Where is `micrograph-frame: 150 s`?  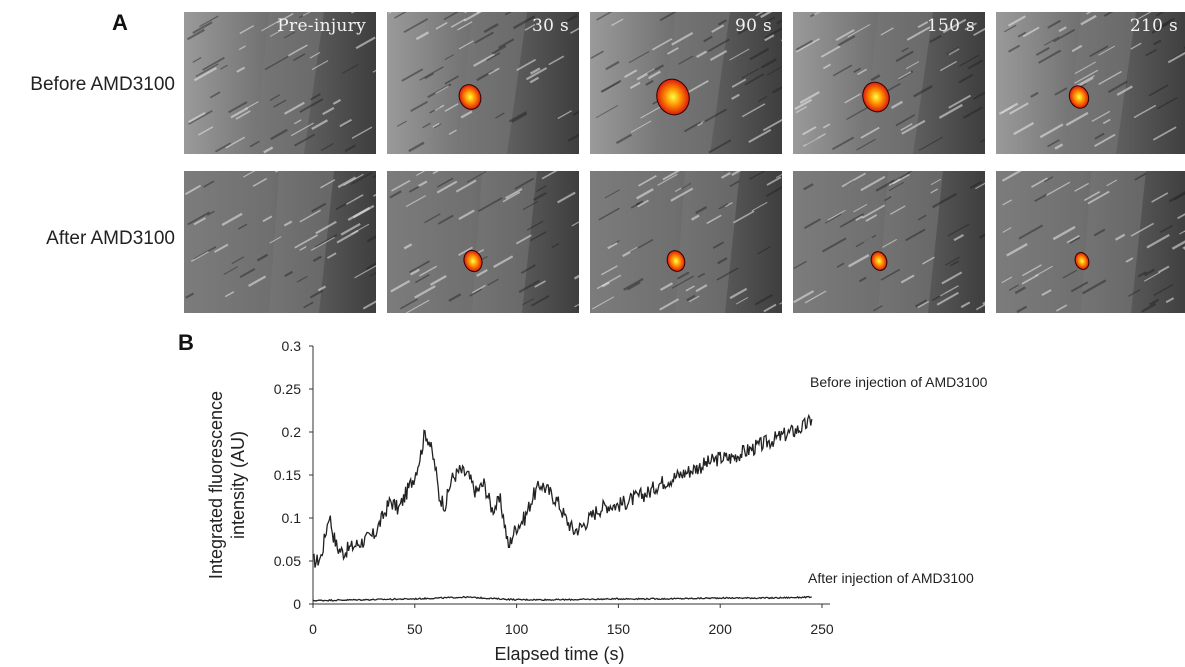
micrograph-frame: 150 s is located at coordinates (889, 83).